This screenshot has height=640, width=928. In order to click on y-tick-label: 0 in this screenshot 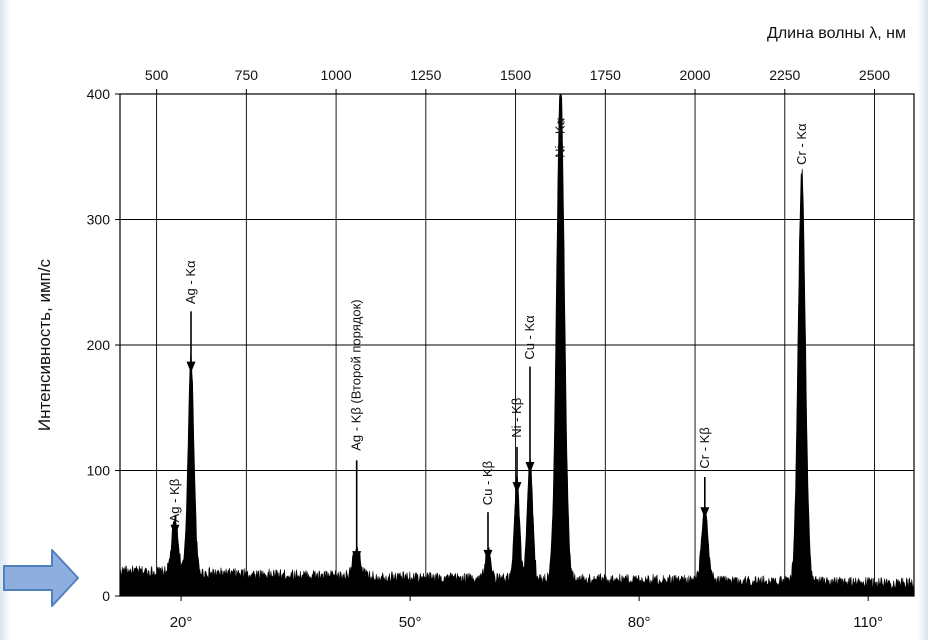, I will do `click(106, 596)`.